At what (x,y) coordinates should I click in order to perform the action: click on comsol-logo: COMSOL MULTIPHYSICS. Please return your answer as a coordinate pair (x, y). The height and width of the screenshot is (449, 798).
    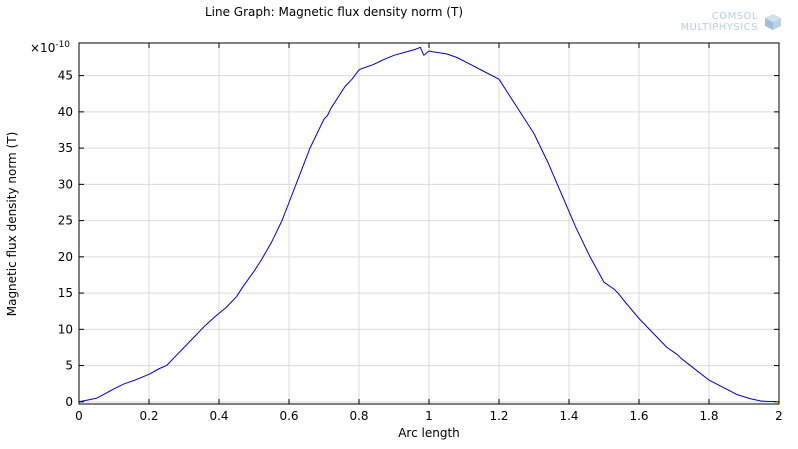
    Looking at the image, I should click on (724, 23).